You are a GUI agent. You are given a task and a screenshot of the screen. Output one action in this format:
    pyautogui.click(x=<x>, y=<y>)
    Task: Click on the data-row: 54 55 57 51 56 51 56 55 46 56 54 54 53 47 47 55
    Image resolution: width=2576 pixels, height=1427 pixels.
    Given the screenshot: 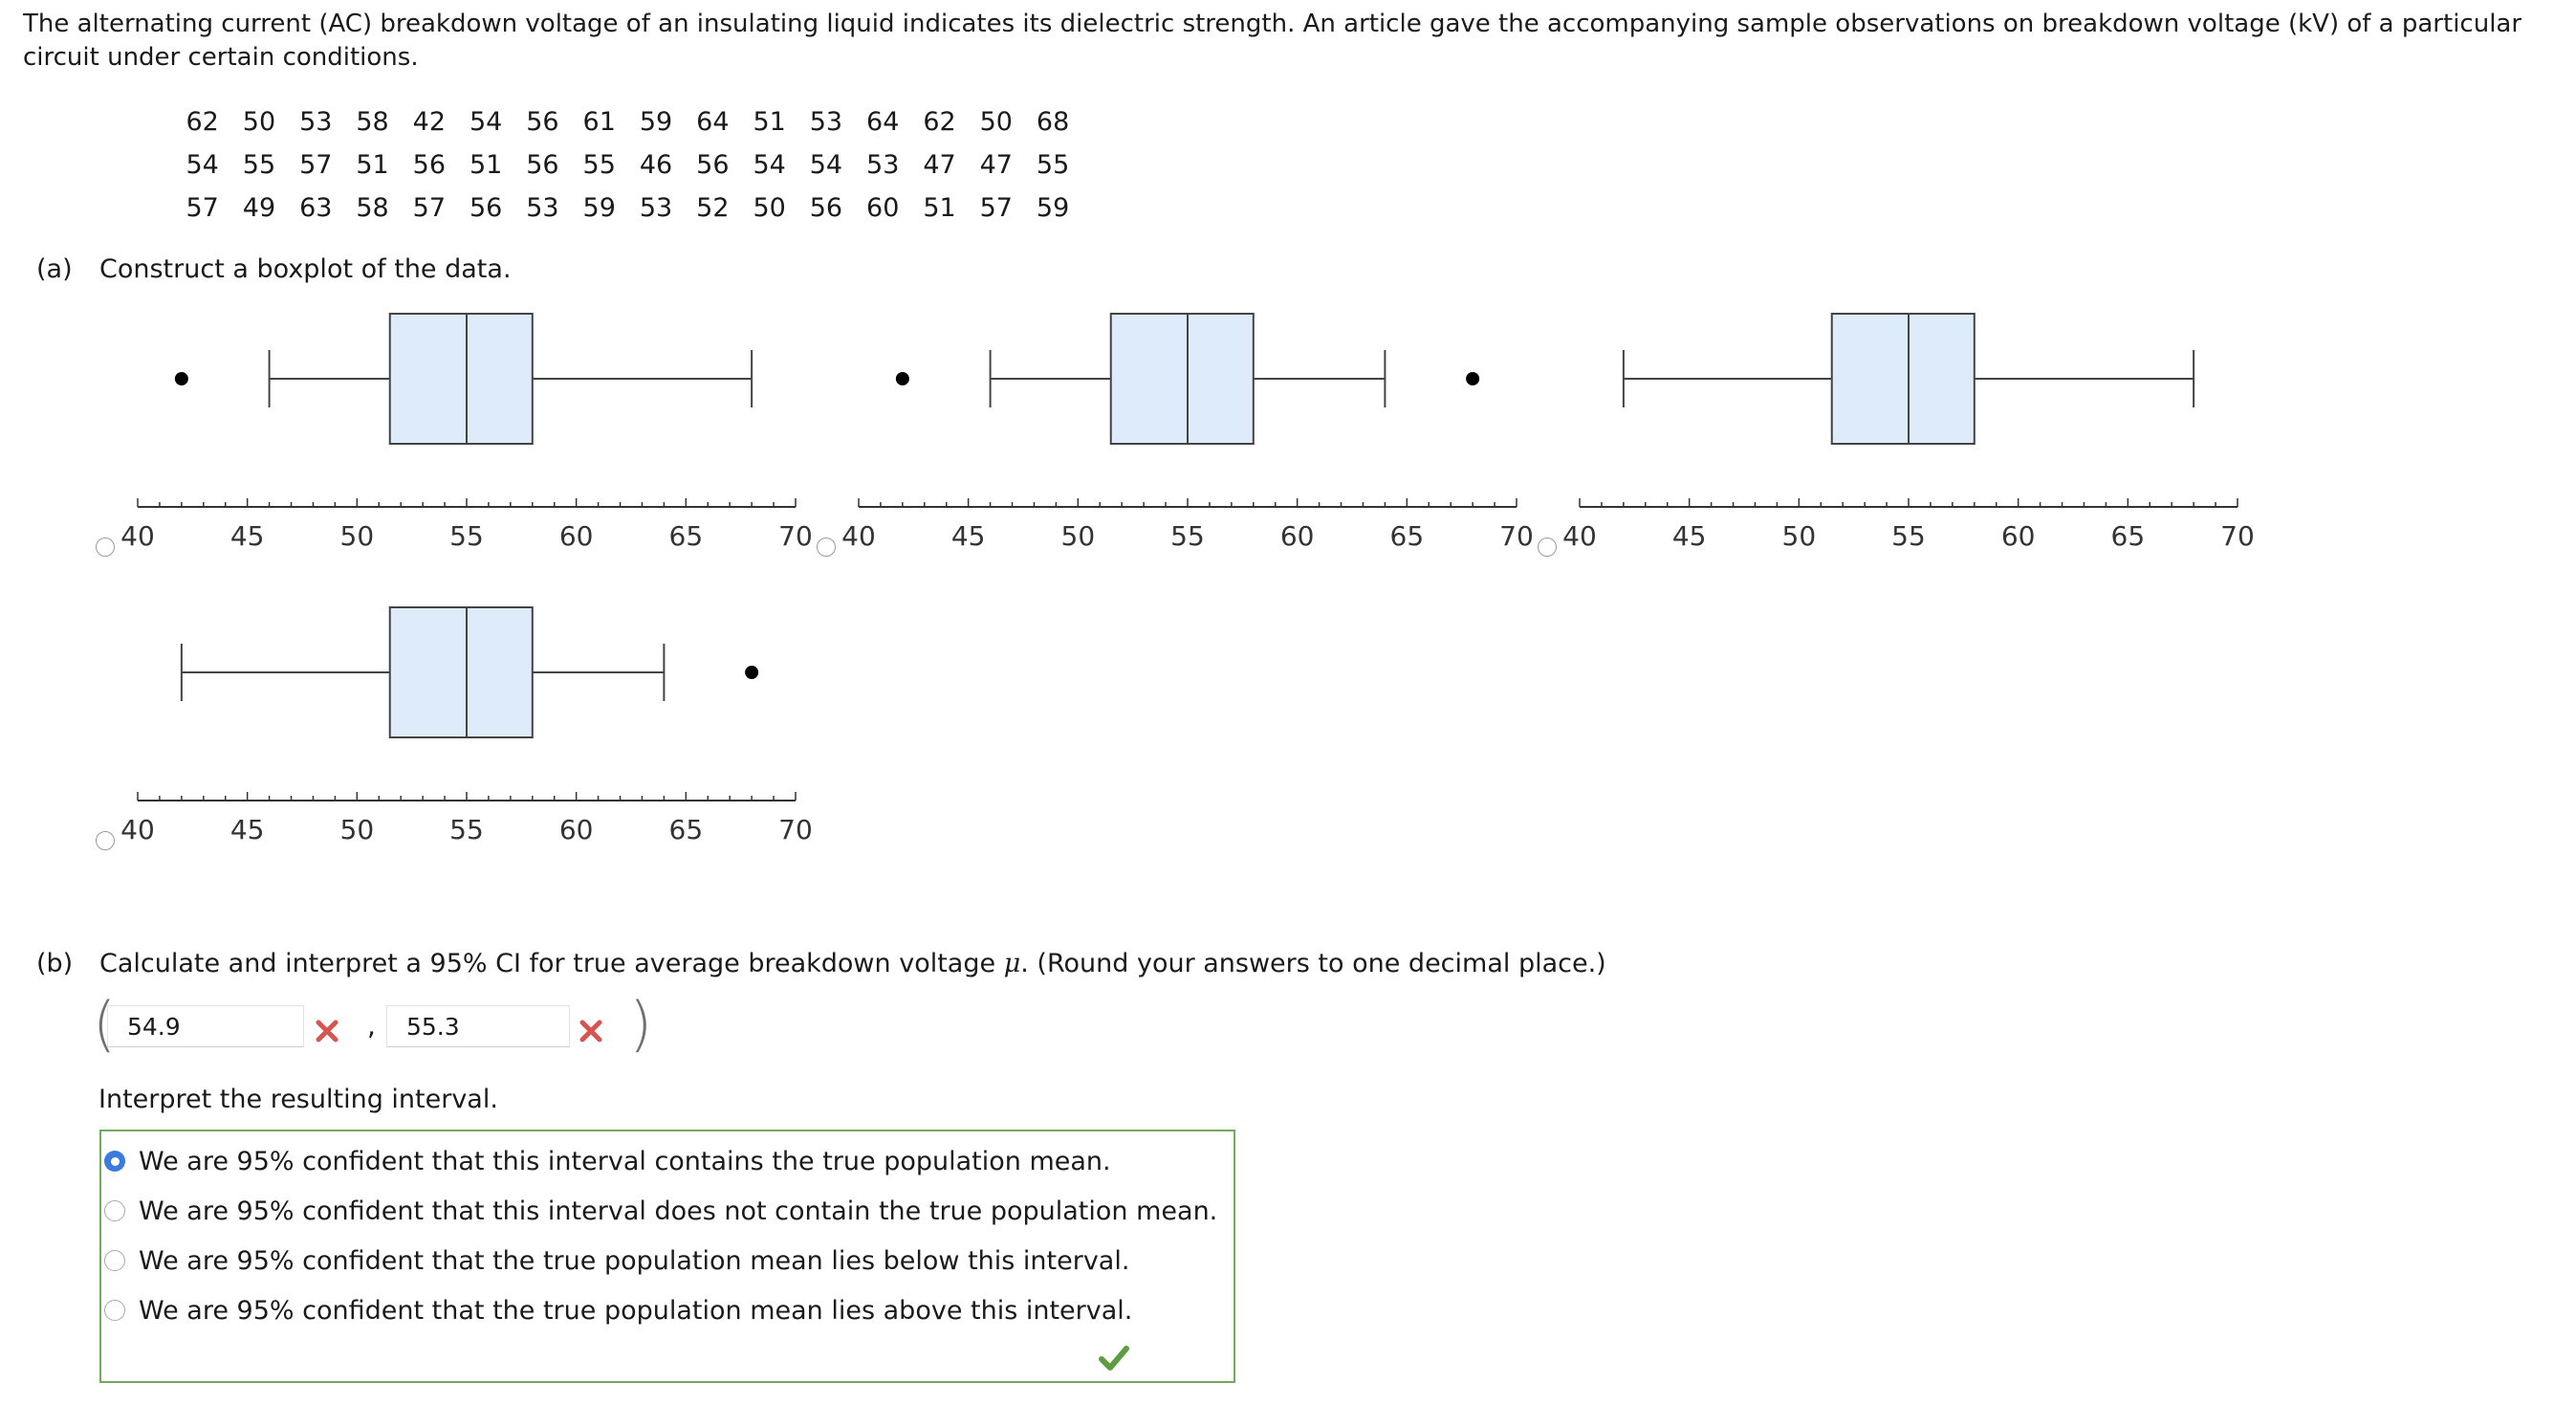 What is the action you would take?
    pyautogui.click(x=627, y=165)
    